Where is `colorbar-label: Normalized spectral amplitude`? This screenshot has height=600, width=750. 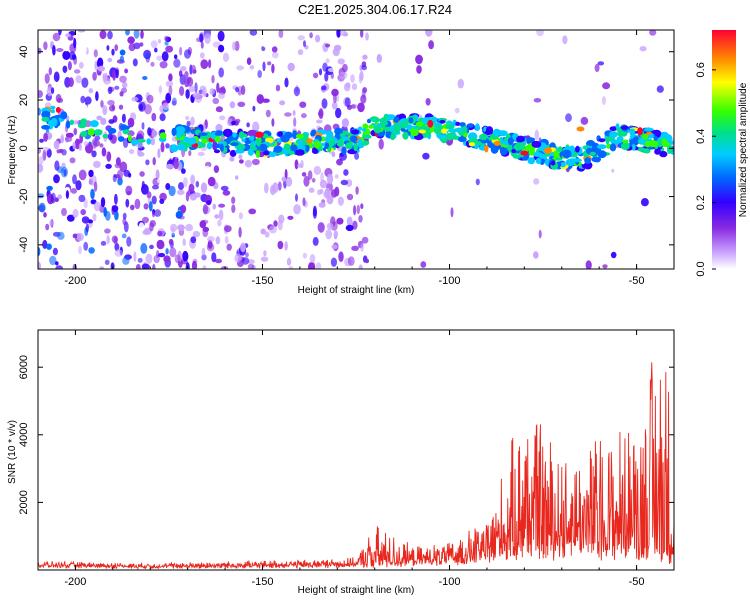 colorbar-label: Normalized spectral amplitude is located at coordinates (743, 149).